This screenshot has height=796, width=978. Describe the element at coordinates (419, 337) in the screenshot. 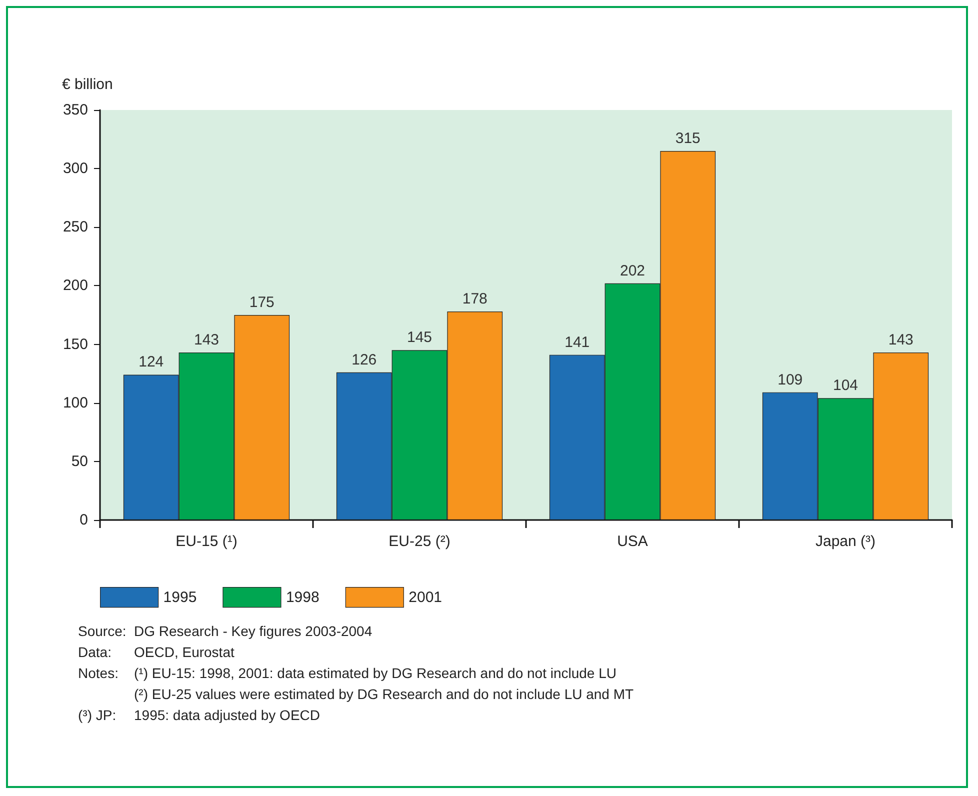

I see `data-label: 145` at that location.